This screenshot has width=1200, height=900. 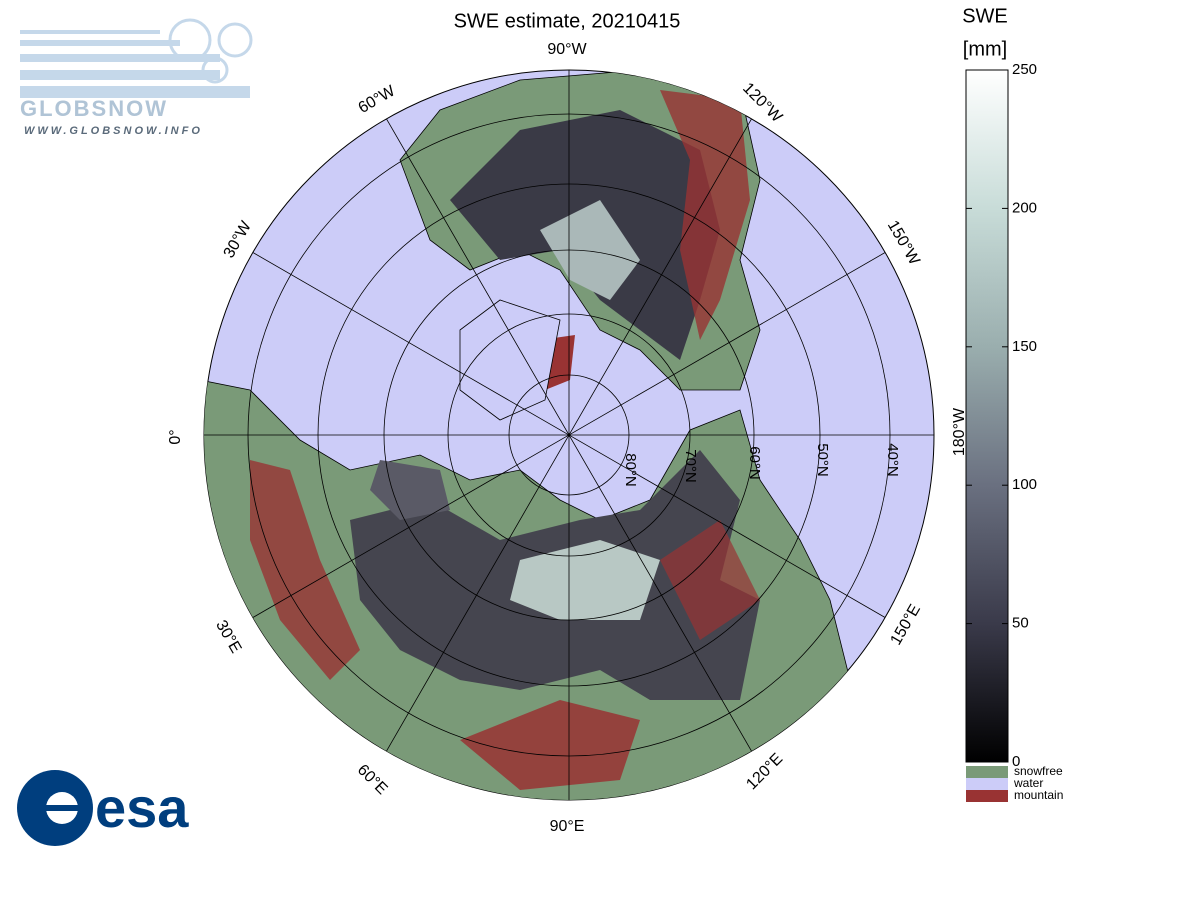 What do you see at coordinates (630, 470) in the screenshot?
I see `latitude-label: 80°N` at bounding box center [630, 470].